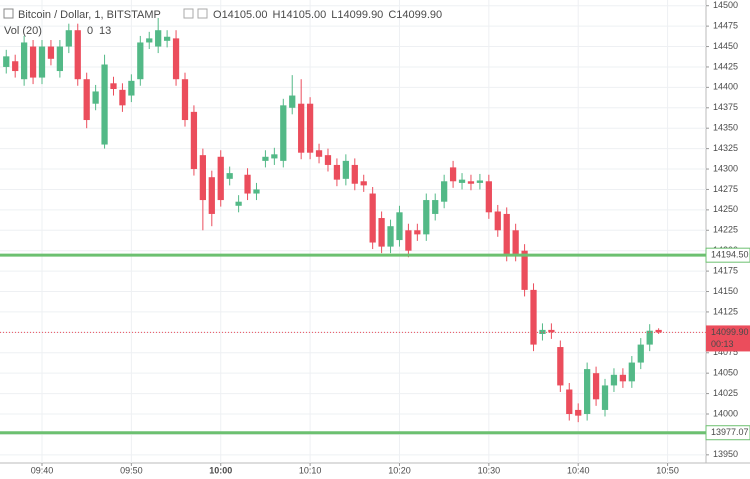 The width and height of the screenshot is (750, 479). Describe the element at coordinates (730, 332) in the screenshot. I see `last-price-label: 14099.90` at that location.